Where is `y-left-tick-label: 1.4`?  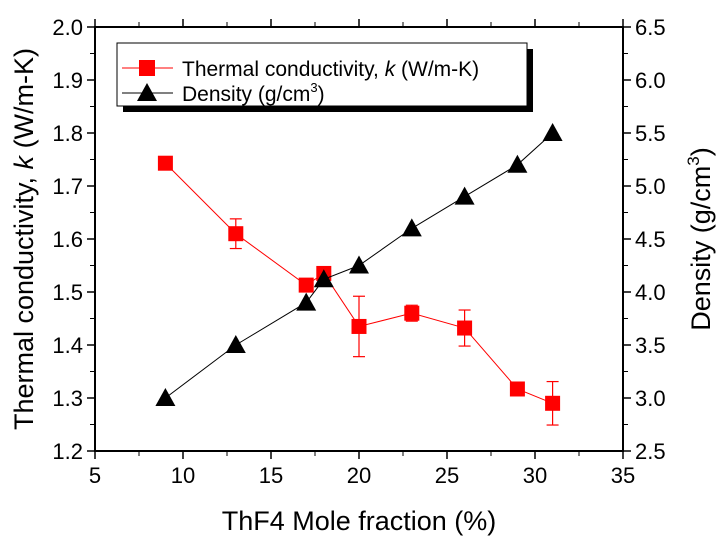
y-left-tick-label: 1.4 is located at coordinates (67, 345).